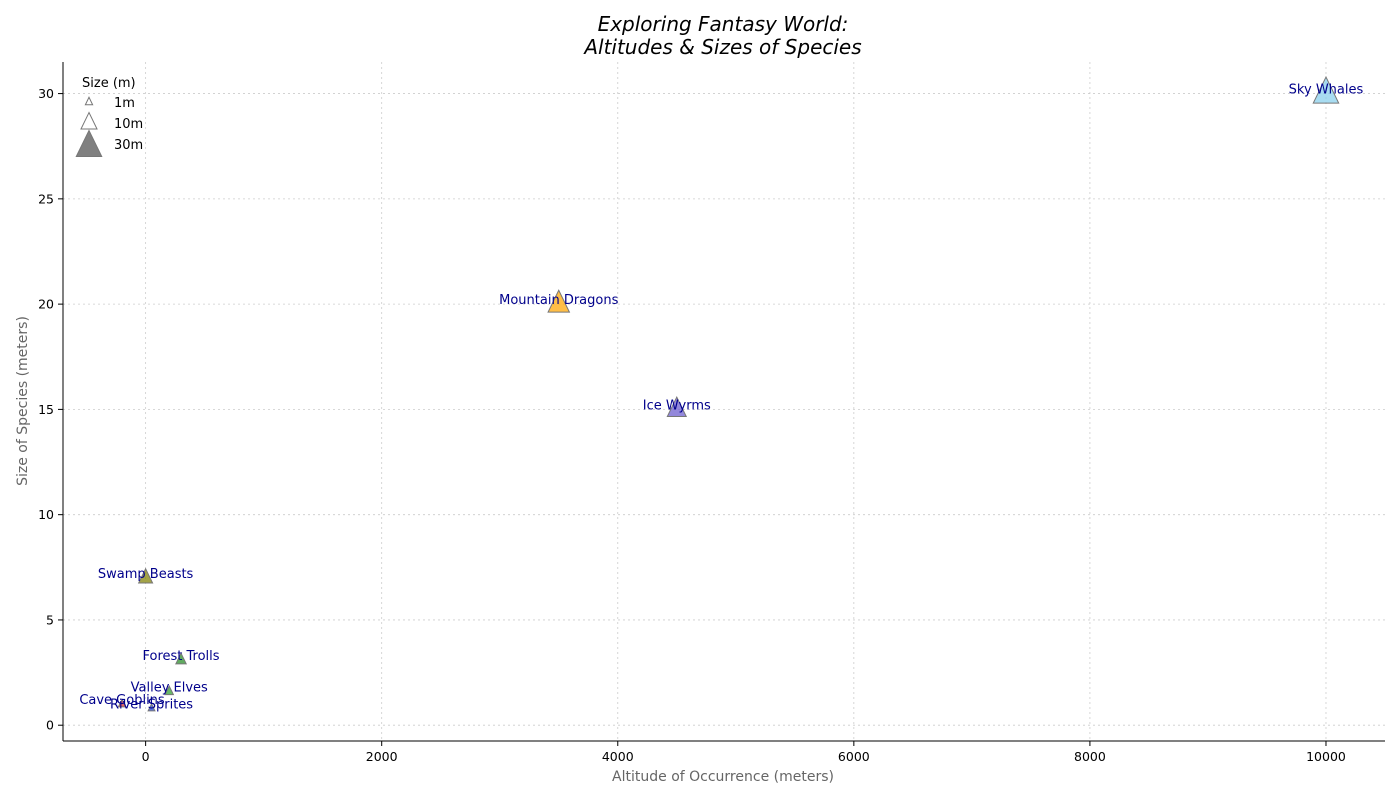  What do you see at coordinates (128, 124) in the screenshot?
I see `legend-label-10m: 10m` at bounding box center [128, 124].